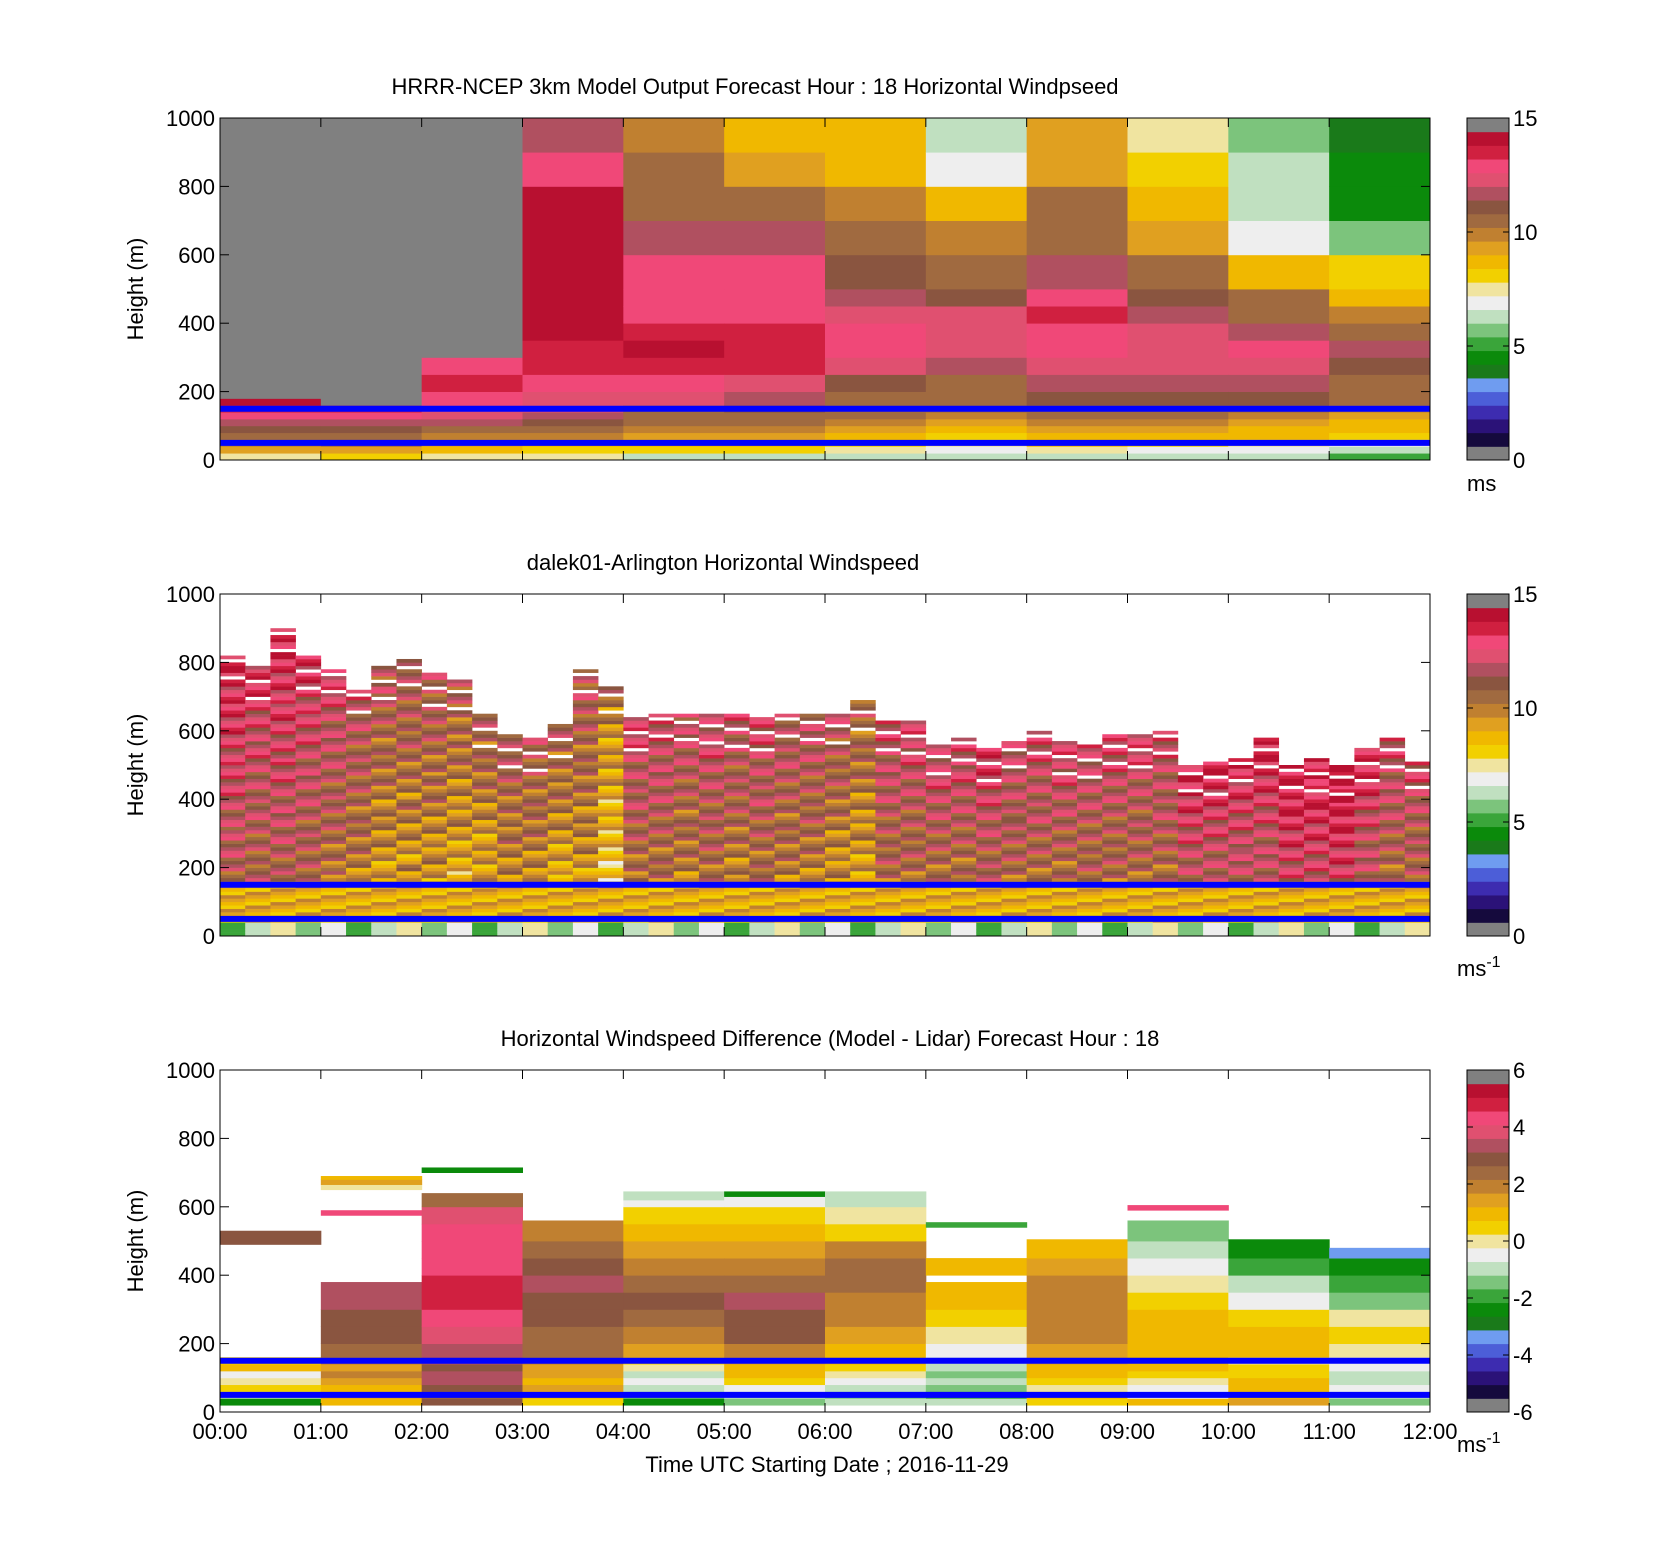 The width and height of the screenshot is (1680, 1561). I want to click on x-tick-label: 01:00, so click(320, 1431).